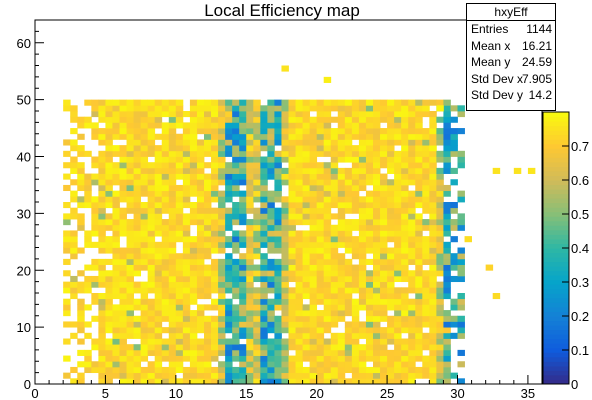 The image size is (592, 400). Describe the element at coordinates (24, 327) in the screenshot. I see `y-tick-label: 10` at that location.